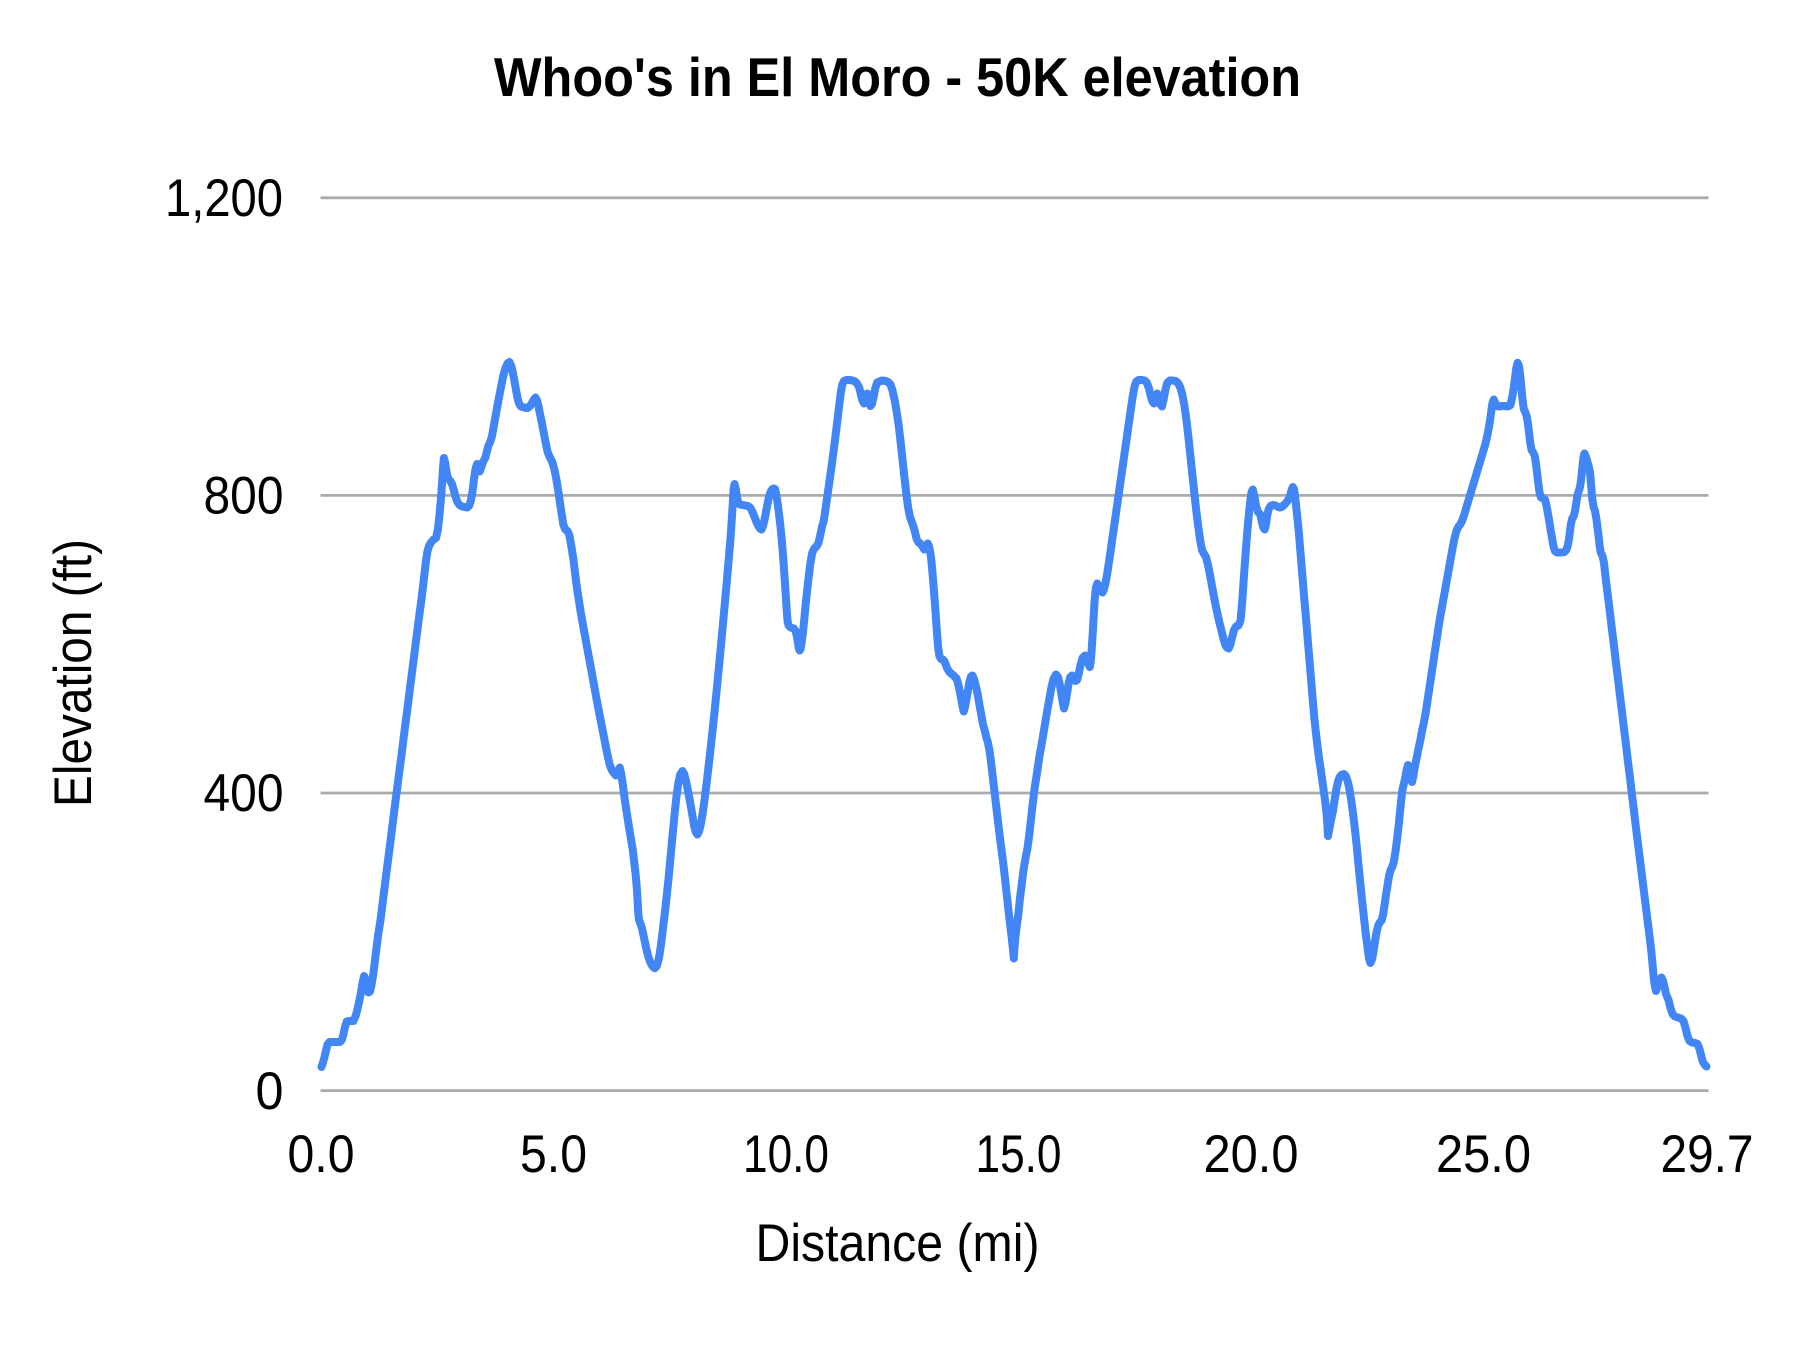 This screenshot has width=1800, height=1350. I want to click on svg-text: 29.7, so click(1707, 1154).